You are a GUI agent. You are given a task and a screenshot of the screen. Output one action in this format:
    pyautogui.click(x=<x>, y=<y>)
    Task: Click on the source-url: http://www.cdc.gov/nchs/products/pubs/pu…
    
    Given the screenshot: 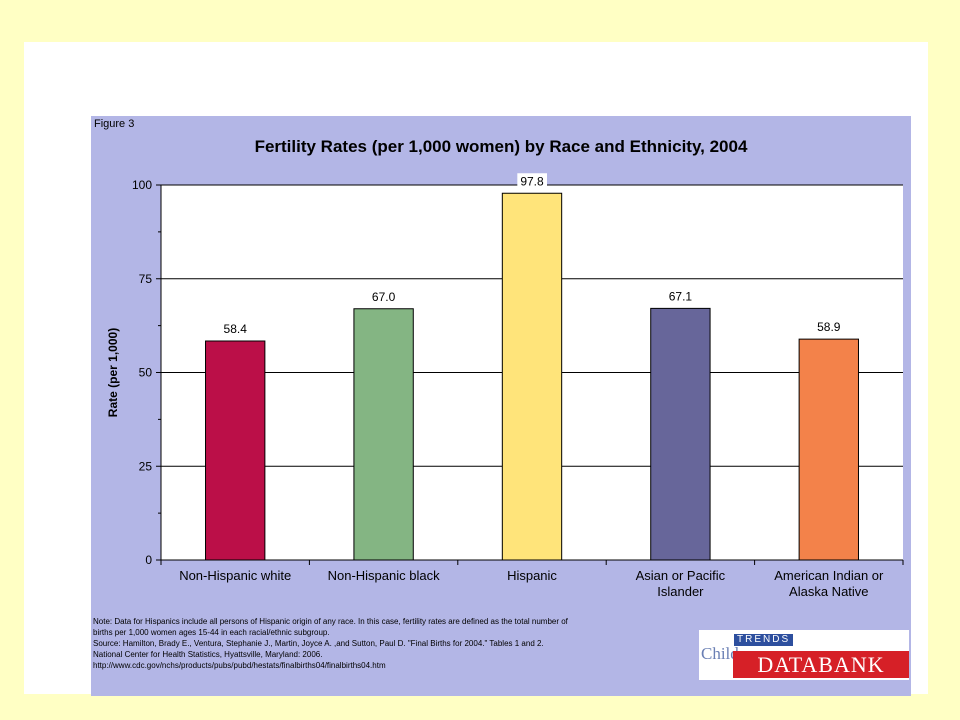 What is the action you would take?
    pyautogui.click(x=239, y=665)
    